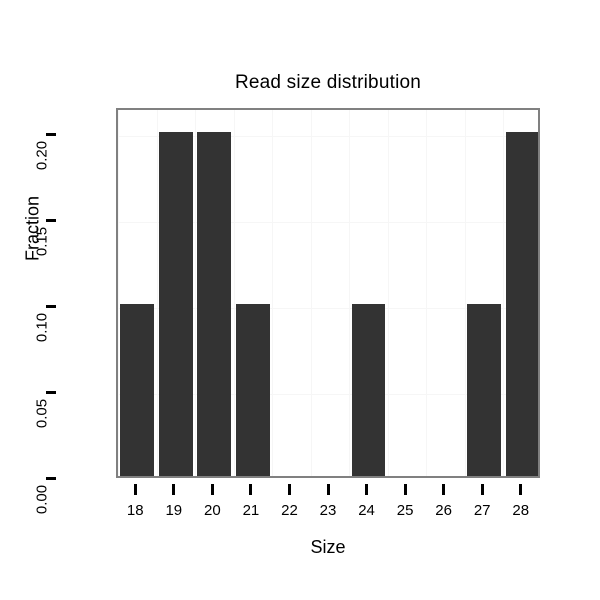  What do you see at coordinates (328, 547) in the screenshot?
I see `x-axis-title: Size` at bounding box center [328, 547].